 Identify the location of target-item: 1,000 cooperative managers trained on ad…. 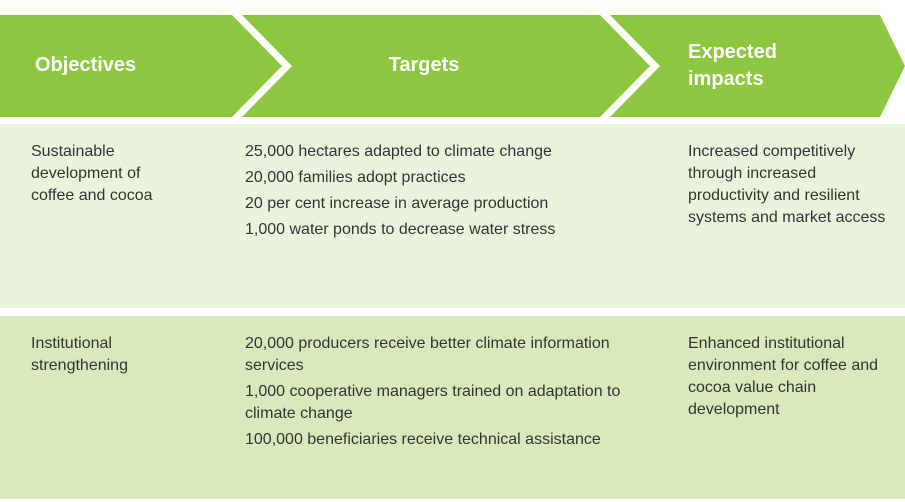
(433, 402).